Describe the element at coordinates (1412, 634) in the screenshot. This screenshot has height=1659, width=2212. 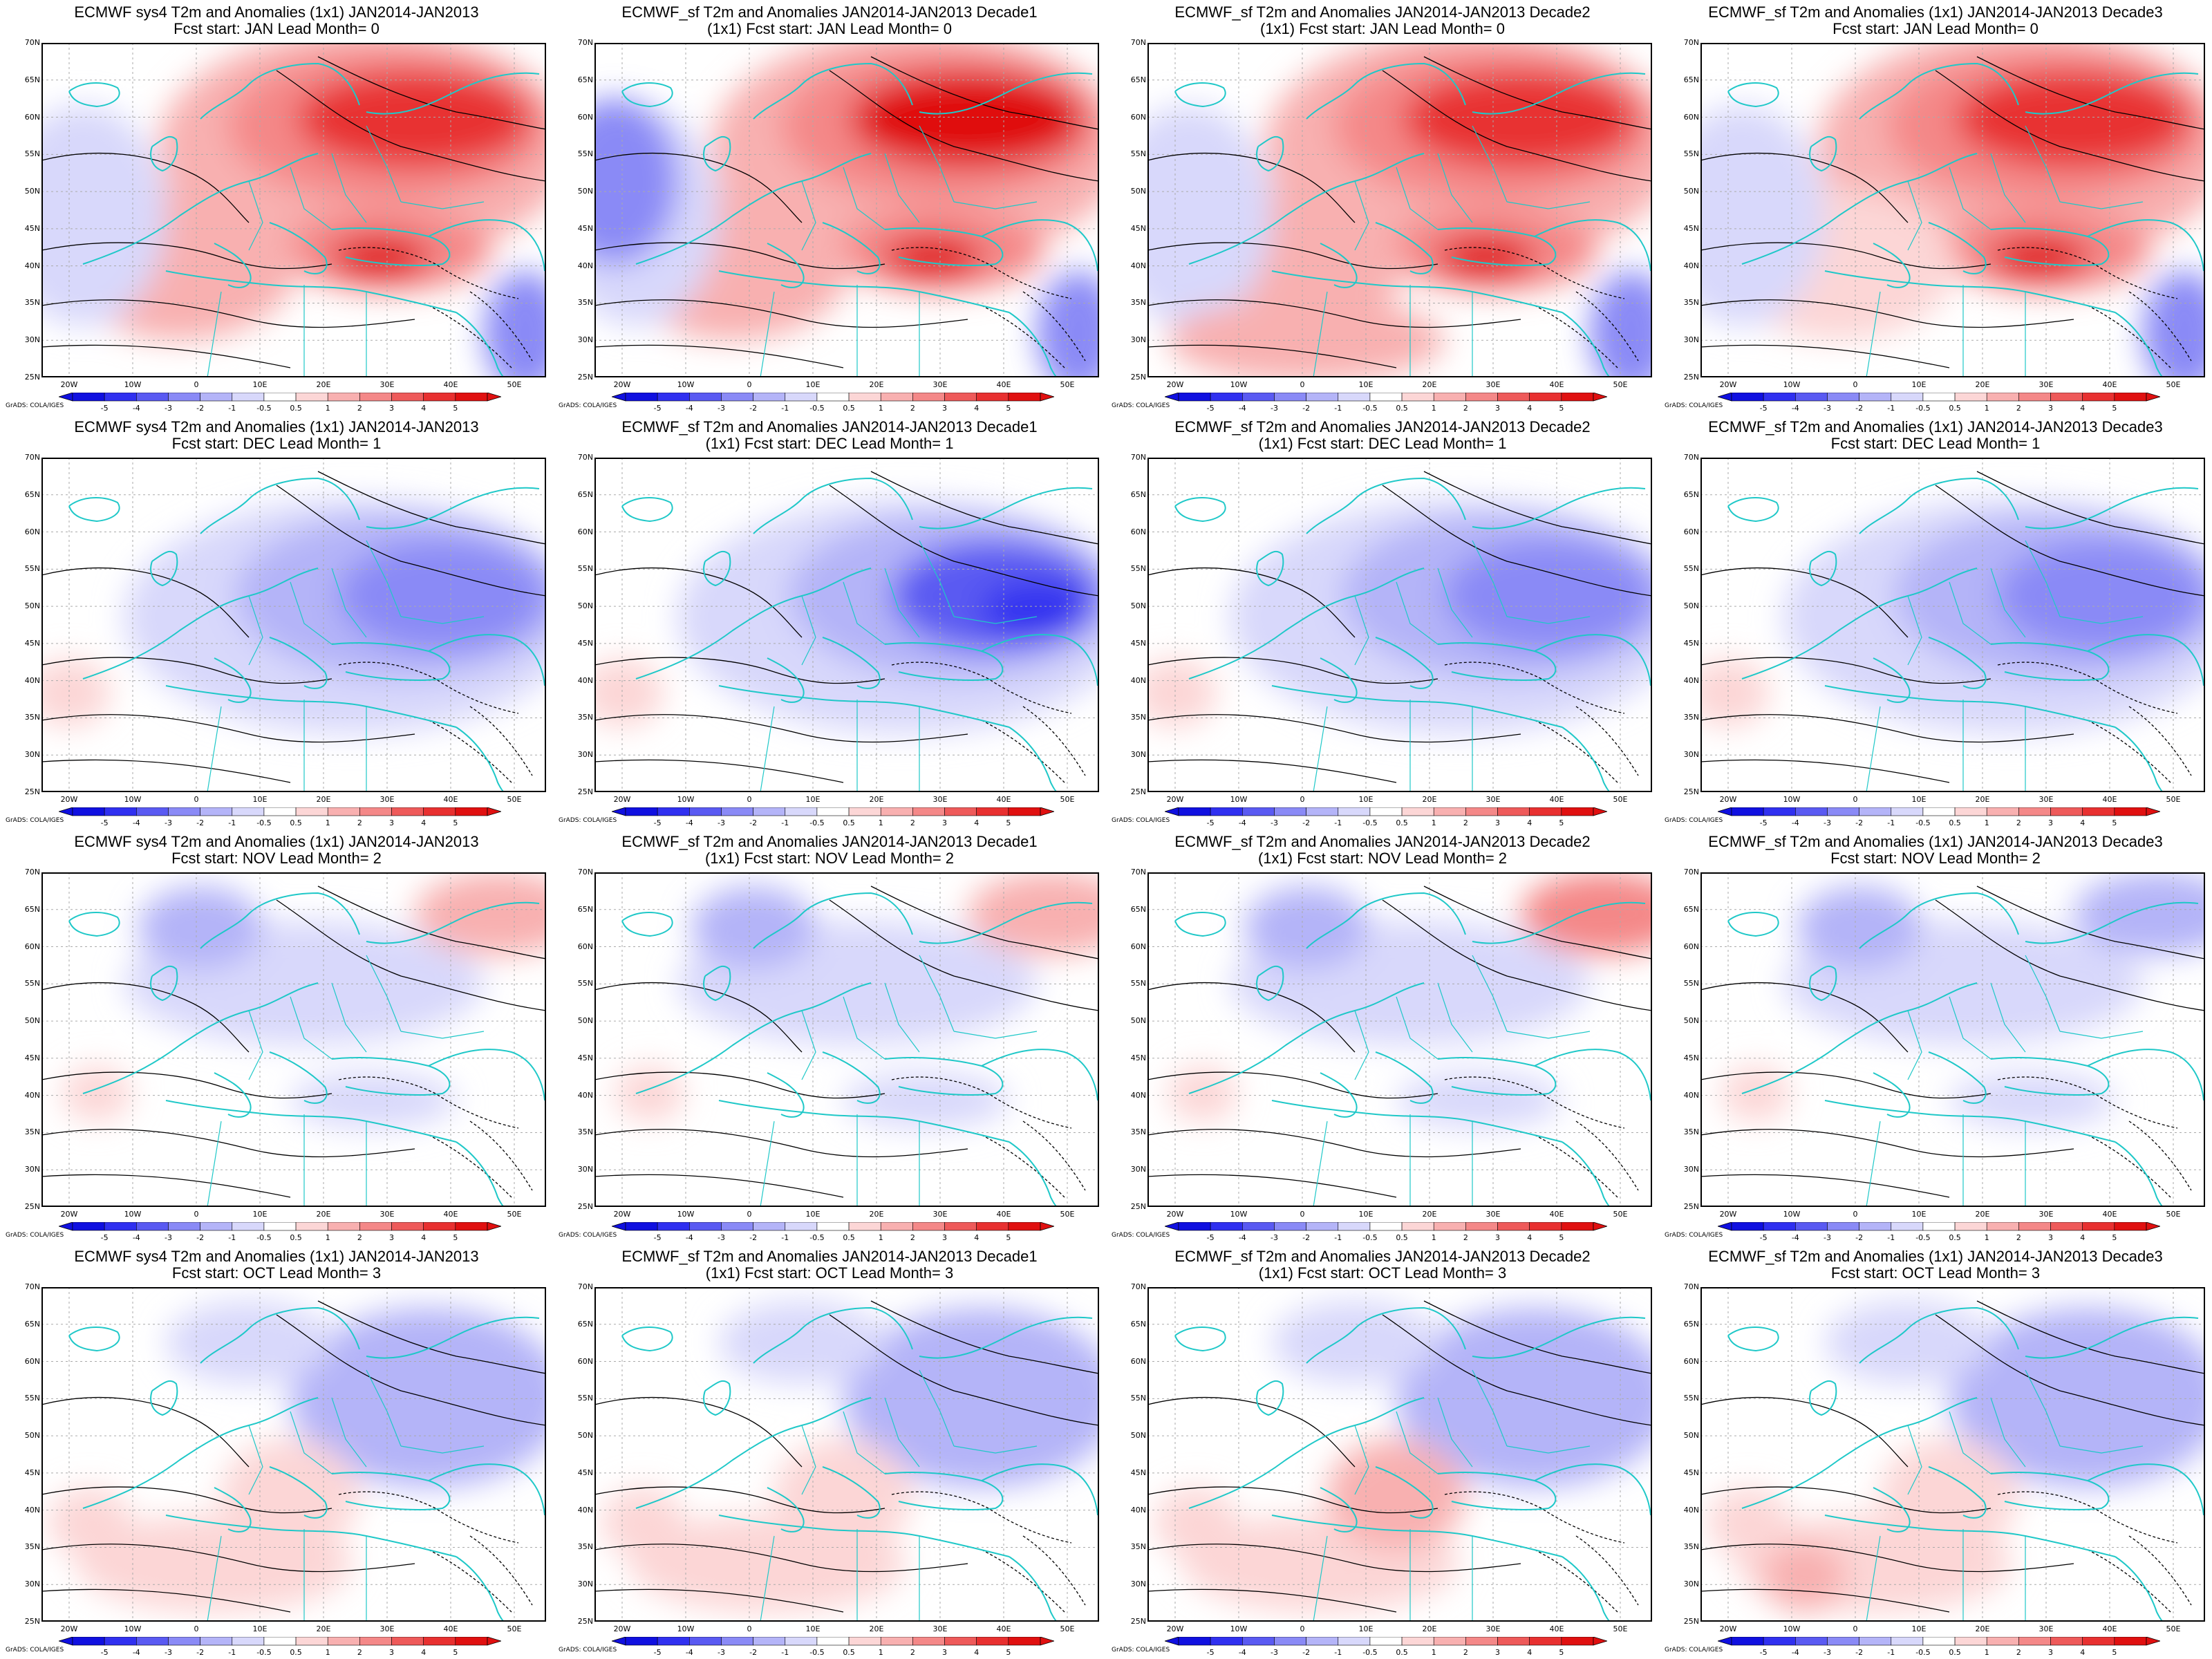
I see `coastlines` at that location.